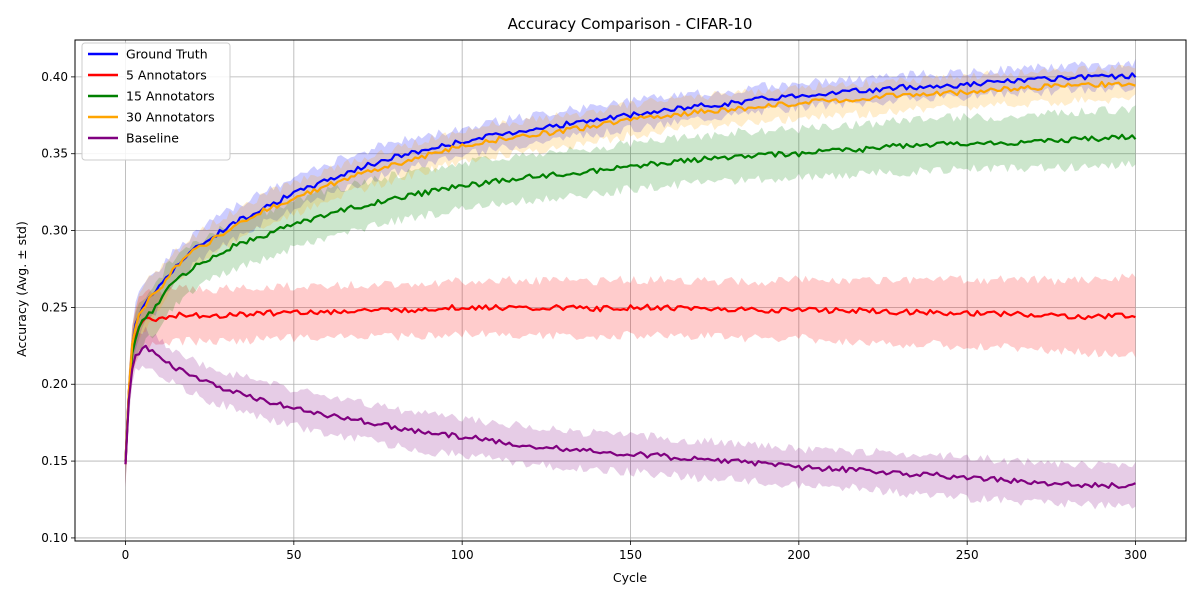 The width and height of the screenshot is (1200, 604). What do you see at coordinates (1135, 555) in the screenshot?
I see `x-tick-label: 300` at bounding box center [1135, 555].